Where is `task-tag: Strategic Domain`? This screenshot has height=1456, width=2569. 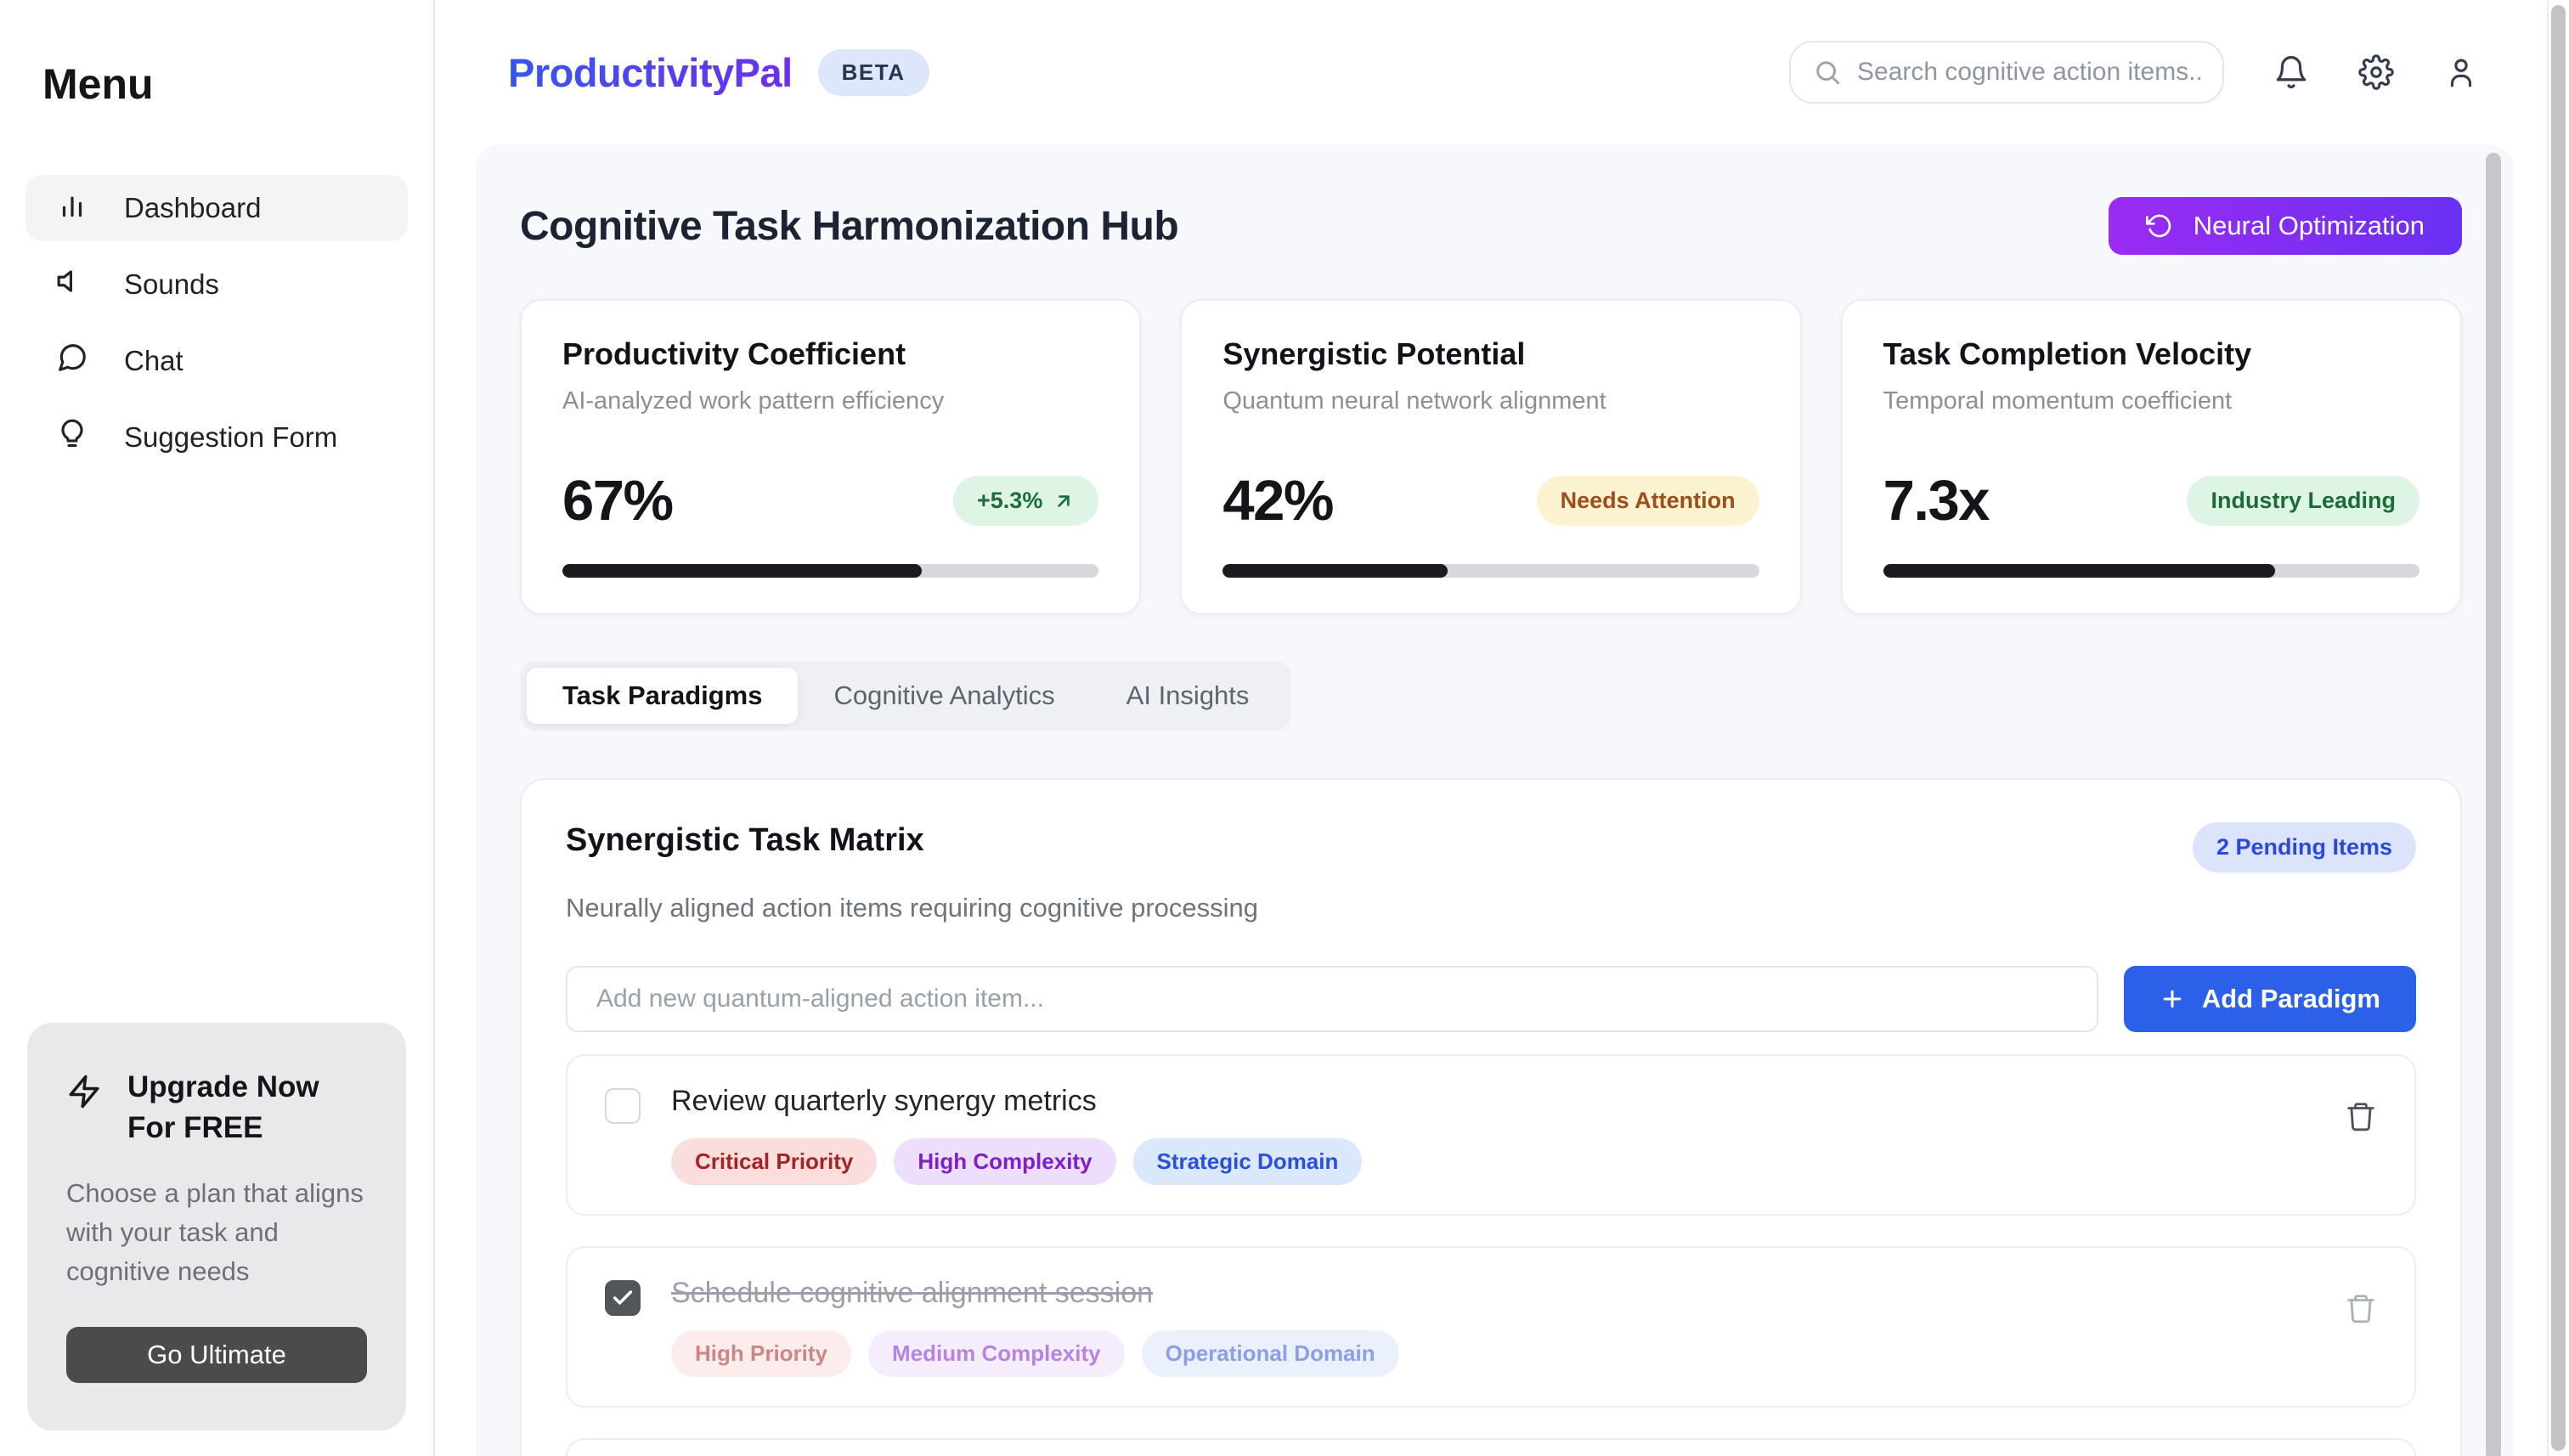
task-tag: Strategic Domain is located at coordinates (1248, 1161).